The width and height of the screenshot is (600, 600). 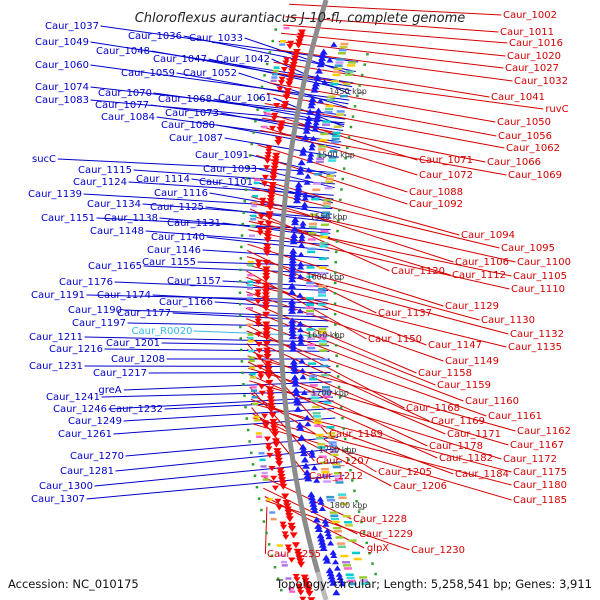 What do you see at coordinates (472, 361) in the screenshot?
I see `gene-label: Caur_1149` at bounding box center [472, 361].